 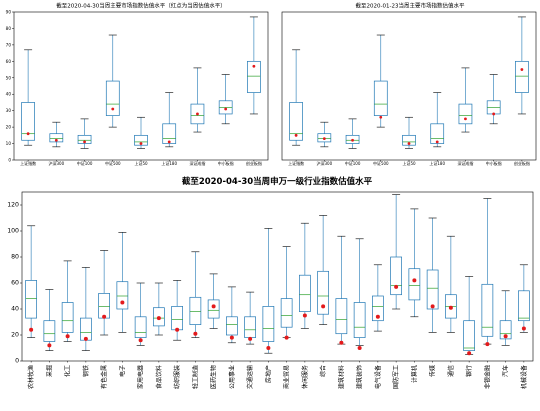 I want to click on category-label: 商业贸易, so click(x=287, y=377).